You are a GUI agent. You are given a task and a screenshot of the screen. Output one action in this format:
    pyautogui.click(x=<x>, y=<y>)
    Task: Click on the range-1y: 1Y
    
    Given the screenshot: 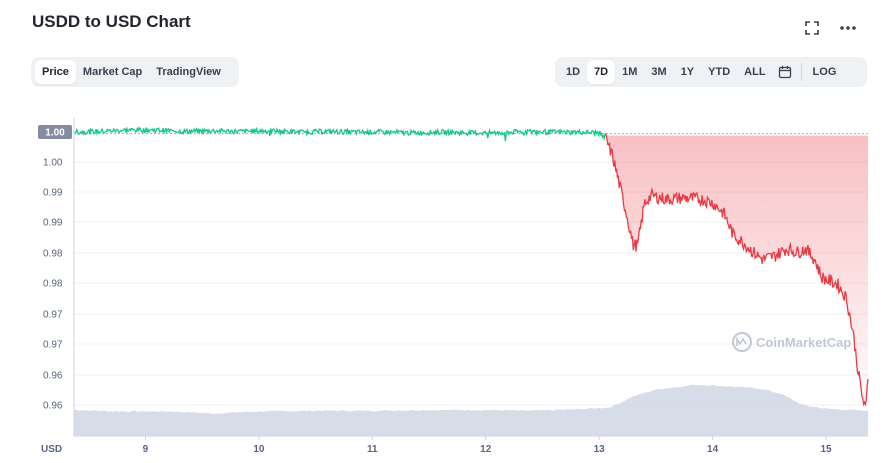 What is the action you would take?
    pyautogui.click(x=687, y=72)
    